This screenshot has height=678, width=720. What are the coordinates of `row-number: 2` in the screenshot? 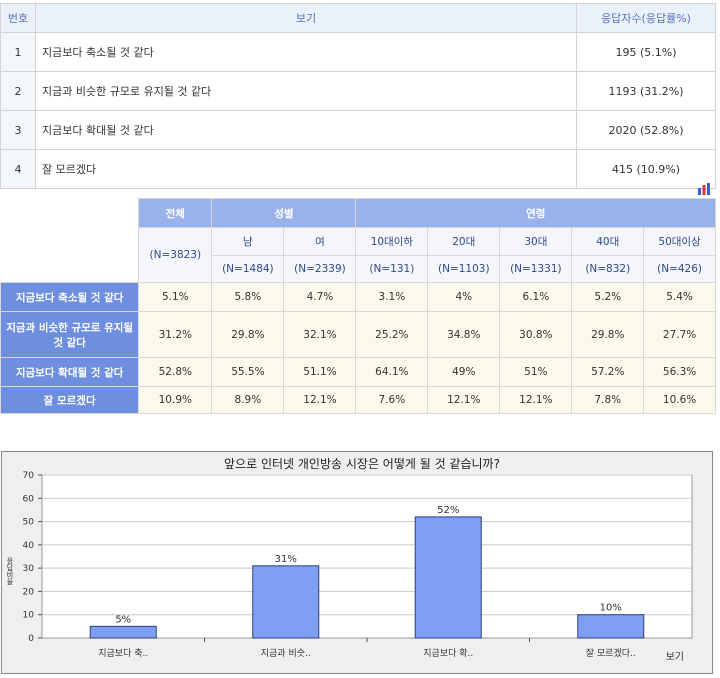 It's located at (18, 91).